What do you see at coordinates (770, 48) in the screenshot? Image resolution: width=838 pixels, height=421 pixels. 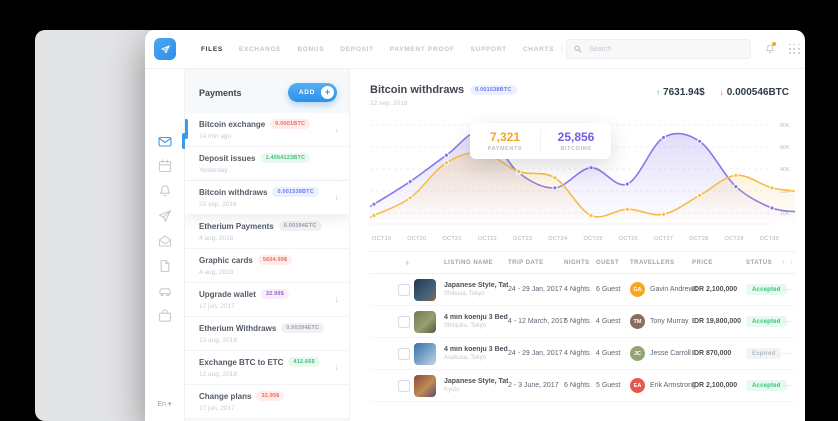 I see `notifications-button` at bounding box center [770, 48].